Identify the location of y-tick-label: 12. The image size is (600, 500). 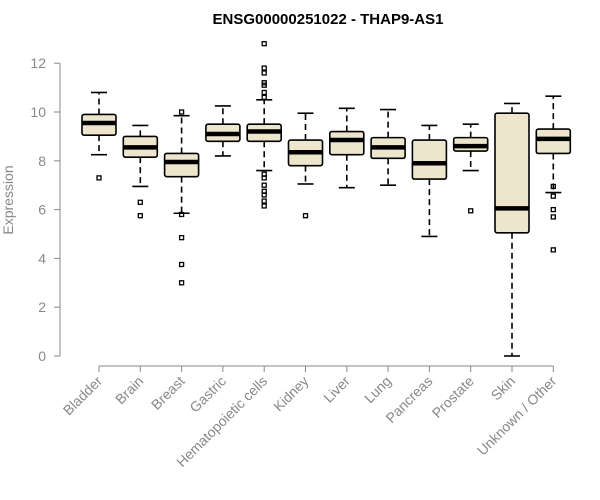
(38, 63).